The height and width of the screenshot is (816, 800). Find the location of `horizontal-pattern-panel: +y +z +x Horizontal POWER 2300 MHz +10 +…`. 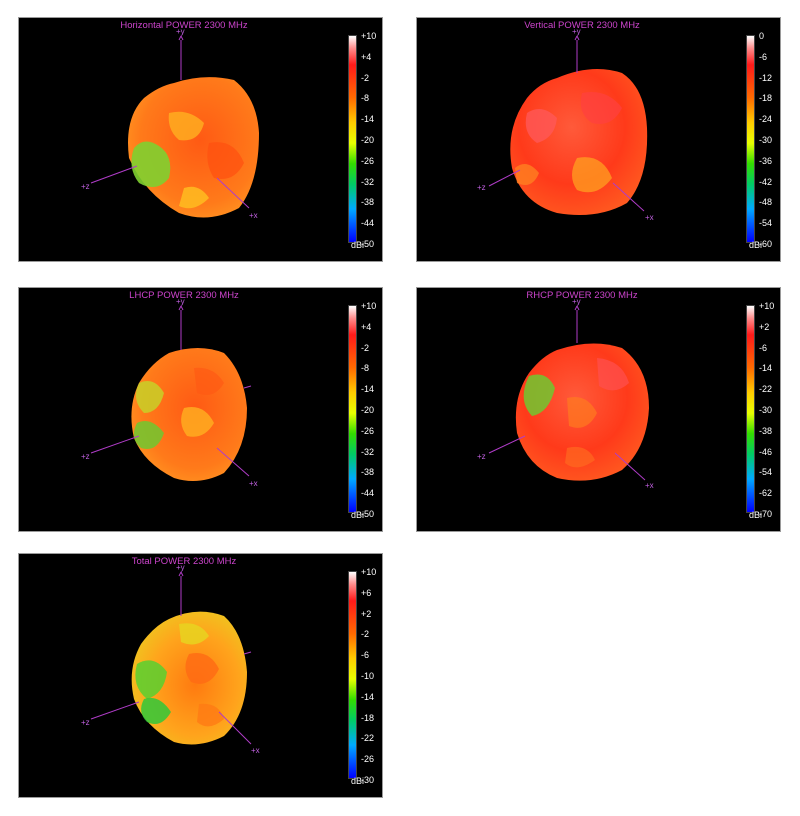

horizontal-pattern-panel: +y +z +x Horizontal POWER 2300 MHz +10 +… is located at coordinates (200, 139).